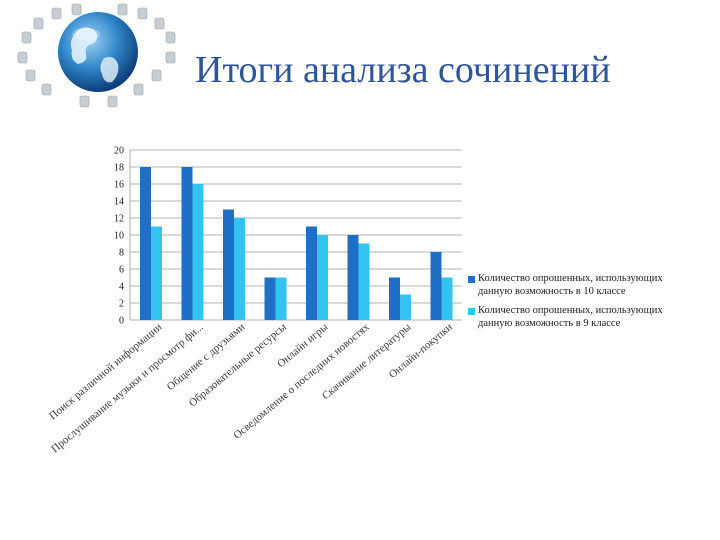 Image resolution: width=720 pixels, height=540 pixels. What do you see at coordinates (121, 304) in the screenshot?
I see `y-tick-label: 2` at bounding box center [121, 304].